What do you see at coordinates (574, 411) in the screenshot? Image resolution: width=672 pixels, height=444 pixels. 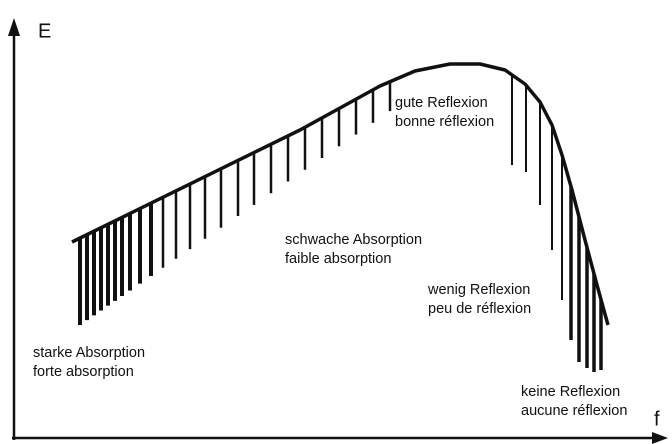 I see `annotation-line: aucune réflexion` at bounding box center [574, 411].